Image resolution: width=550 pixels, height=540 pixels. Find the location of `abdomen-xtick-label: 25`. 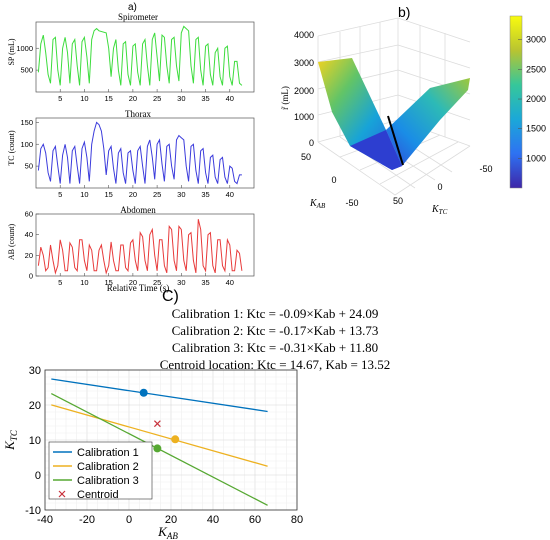

abdomen-xtick-label: 25 is located at coordinates (157, 282).